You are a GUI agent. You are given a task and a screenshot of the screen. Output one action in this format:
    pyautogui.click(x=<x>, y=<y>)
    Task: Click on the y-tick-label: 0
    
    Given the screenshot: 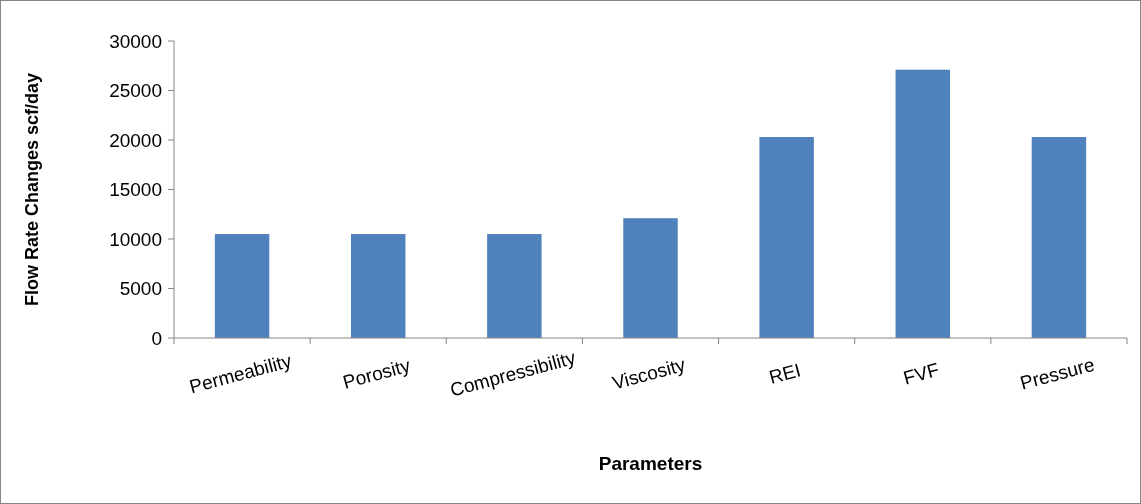 What is the action you would take?
    pyautogui.click(x=156, y=338)
    